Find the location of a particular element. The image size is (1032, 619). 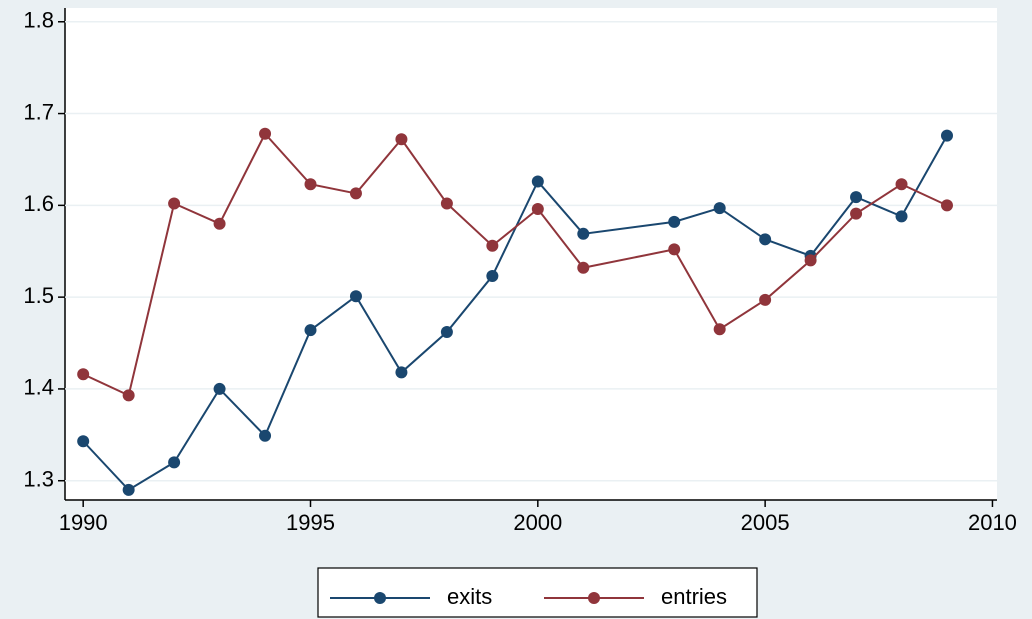

x-tick-label: 2010 is located at coordinates (992, 522).